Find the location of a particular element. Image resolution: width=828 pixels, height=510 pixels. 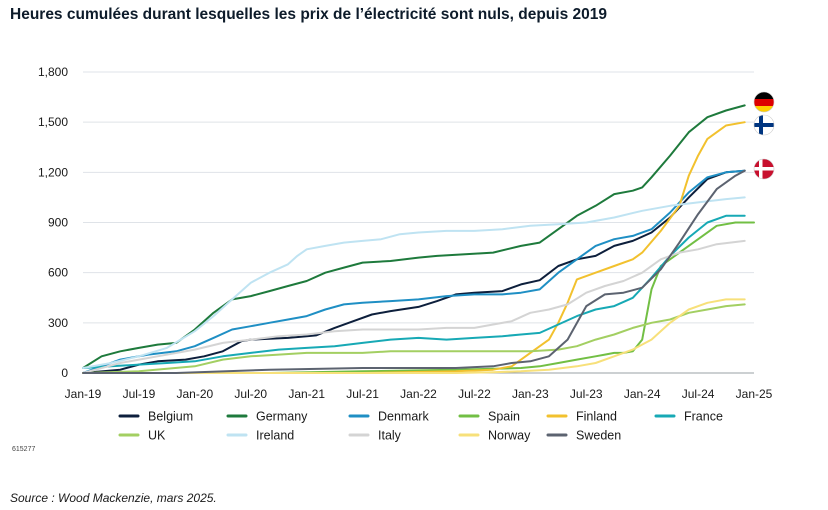

legend-label-uk: UK is located at coordinates (157, 436).